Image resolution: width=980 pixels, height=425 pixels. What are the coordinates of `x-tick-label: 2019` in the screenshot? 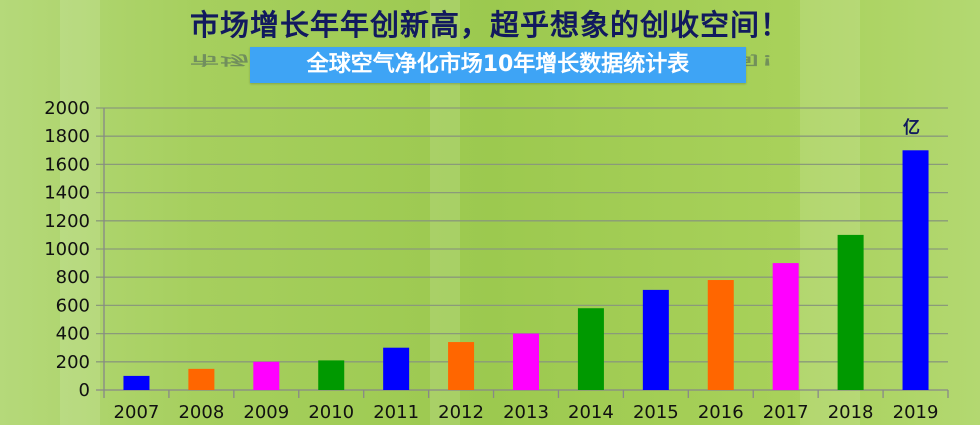 It's located at (916, 412).